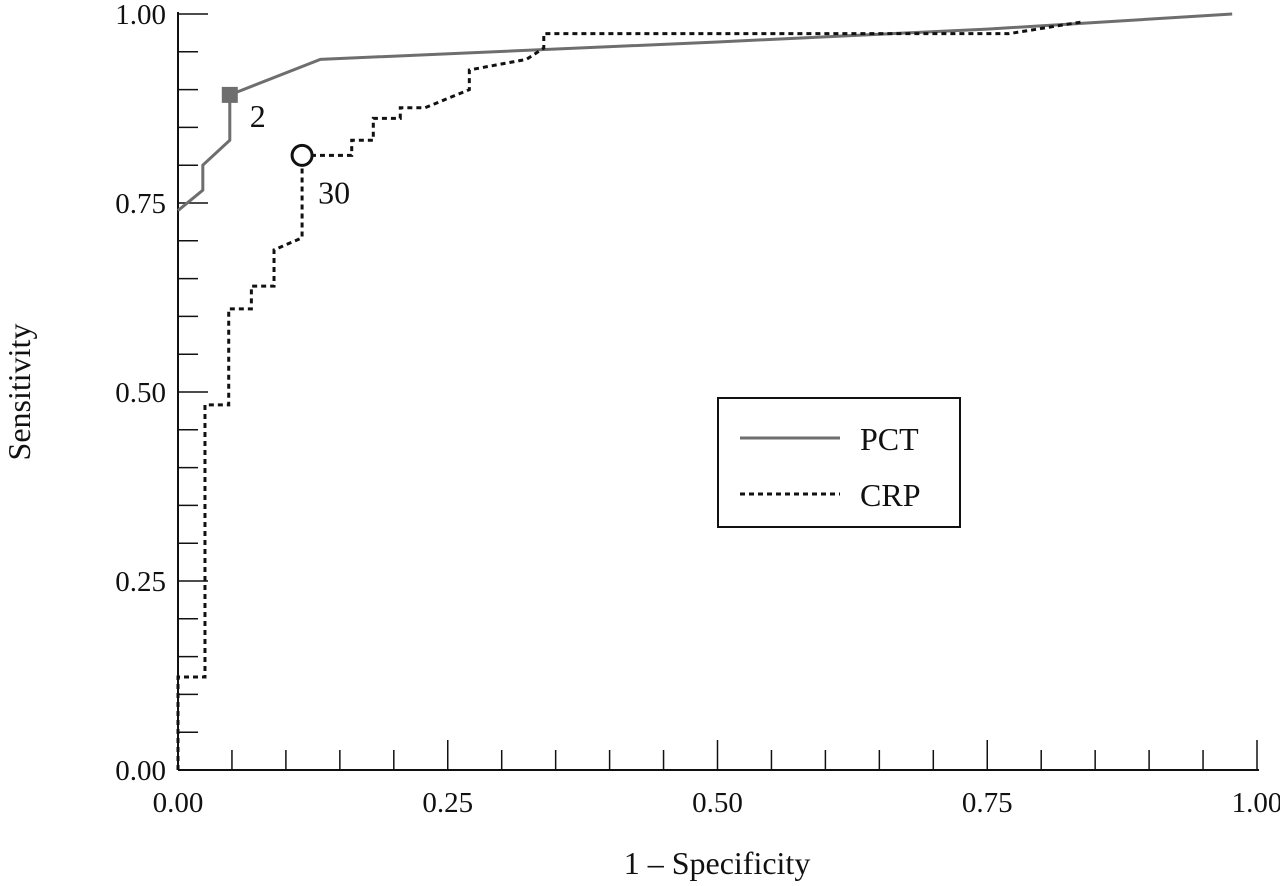 The image size is (1280, 886). What do you see at coordinates (889, 439) in the screenshot?
I see `legend-label-pct: PCT` at bounding box center [889, 439].